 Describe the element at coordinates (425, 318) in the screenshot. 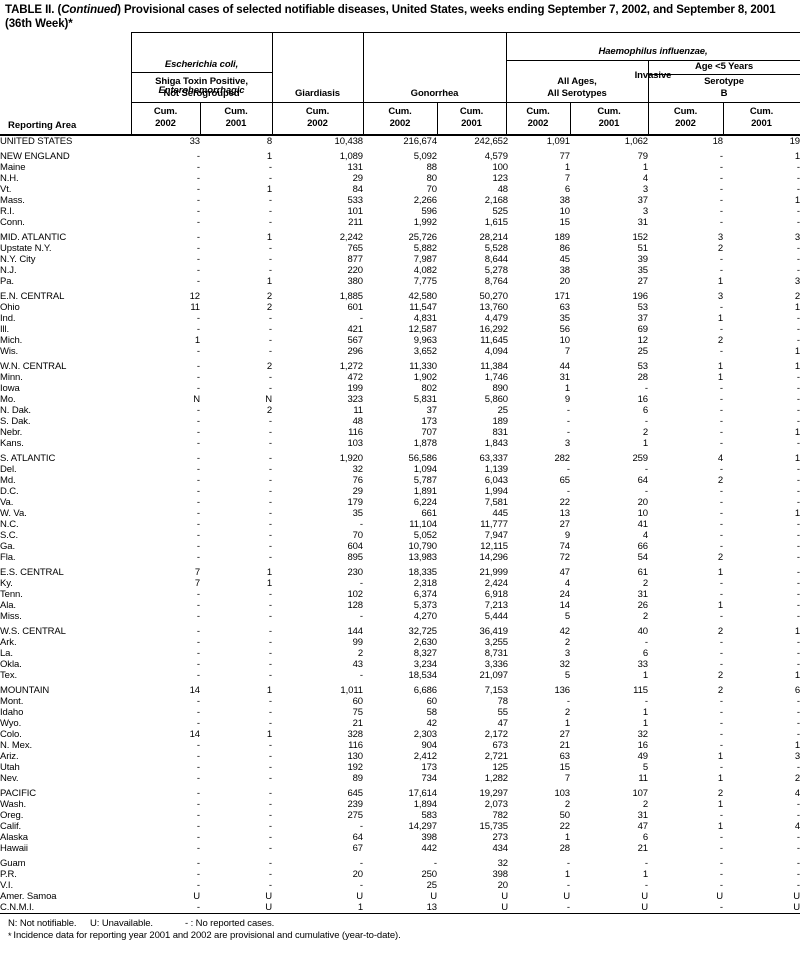

I see `value-cell: 4,831` at that location.